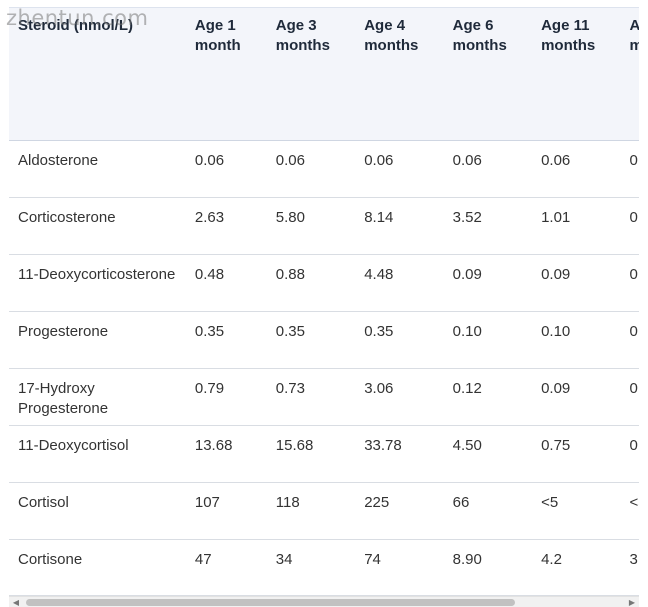 The height and width of the screenshot is (607, 648). Describe the element at coordinates (290, 217) in the screenshot. I see `value-cell: 5.80` at that location.